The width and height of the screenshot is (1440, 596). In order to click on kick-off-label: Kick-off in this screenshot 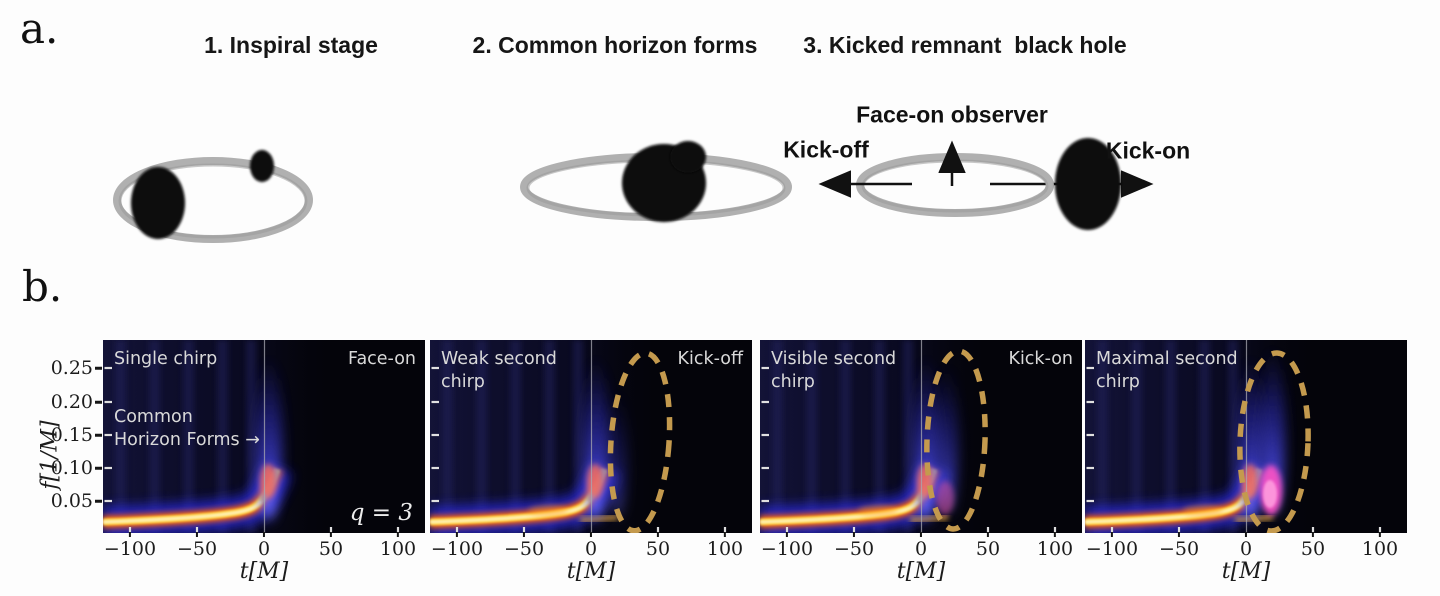, I will do `click(826, 149)`.